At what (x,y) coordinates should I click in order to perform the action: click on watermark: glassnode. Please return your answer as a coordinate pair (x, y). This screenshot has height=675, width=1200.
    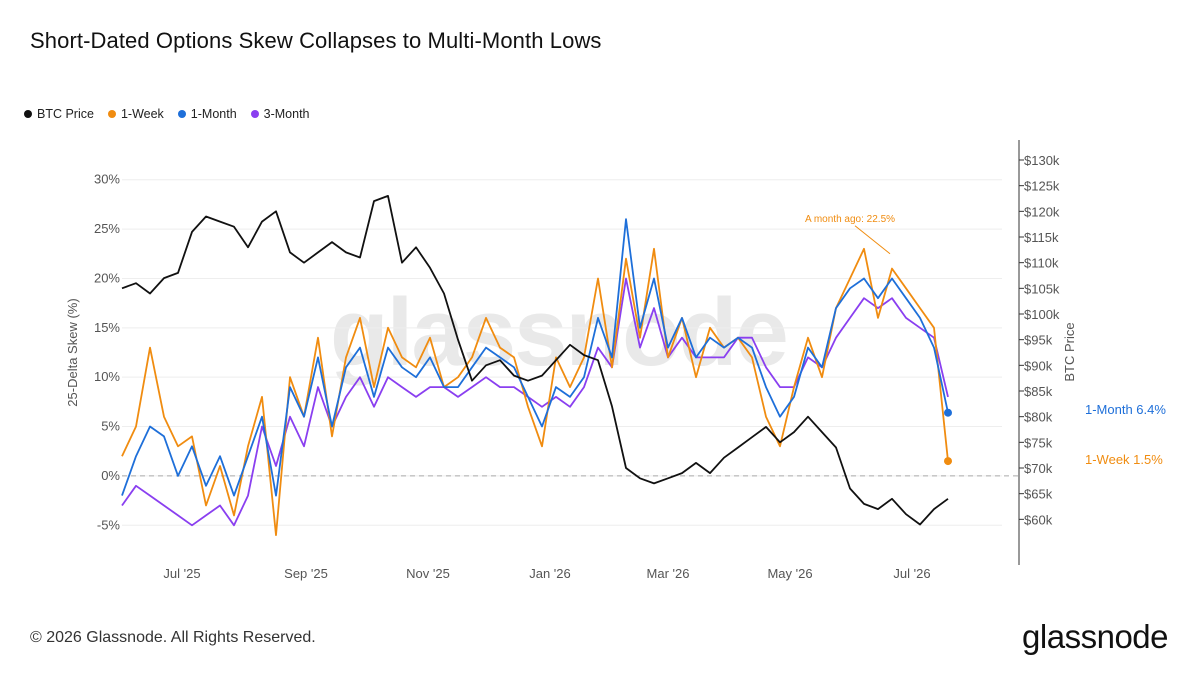
    Looking at the image, I should click on (558, 332).